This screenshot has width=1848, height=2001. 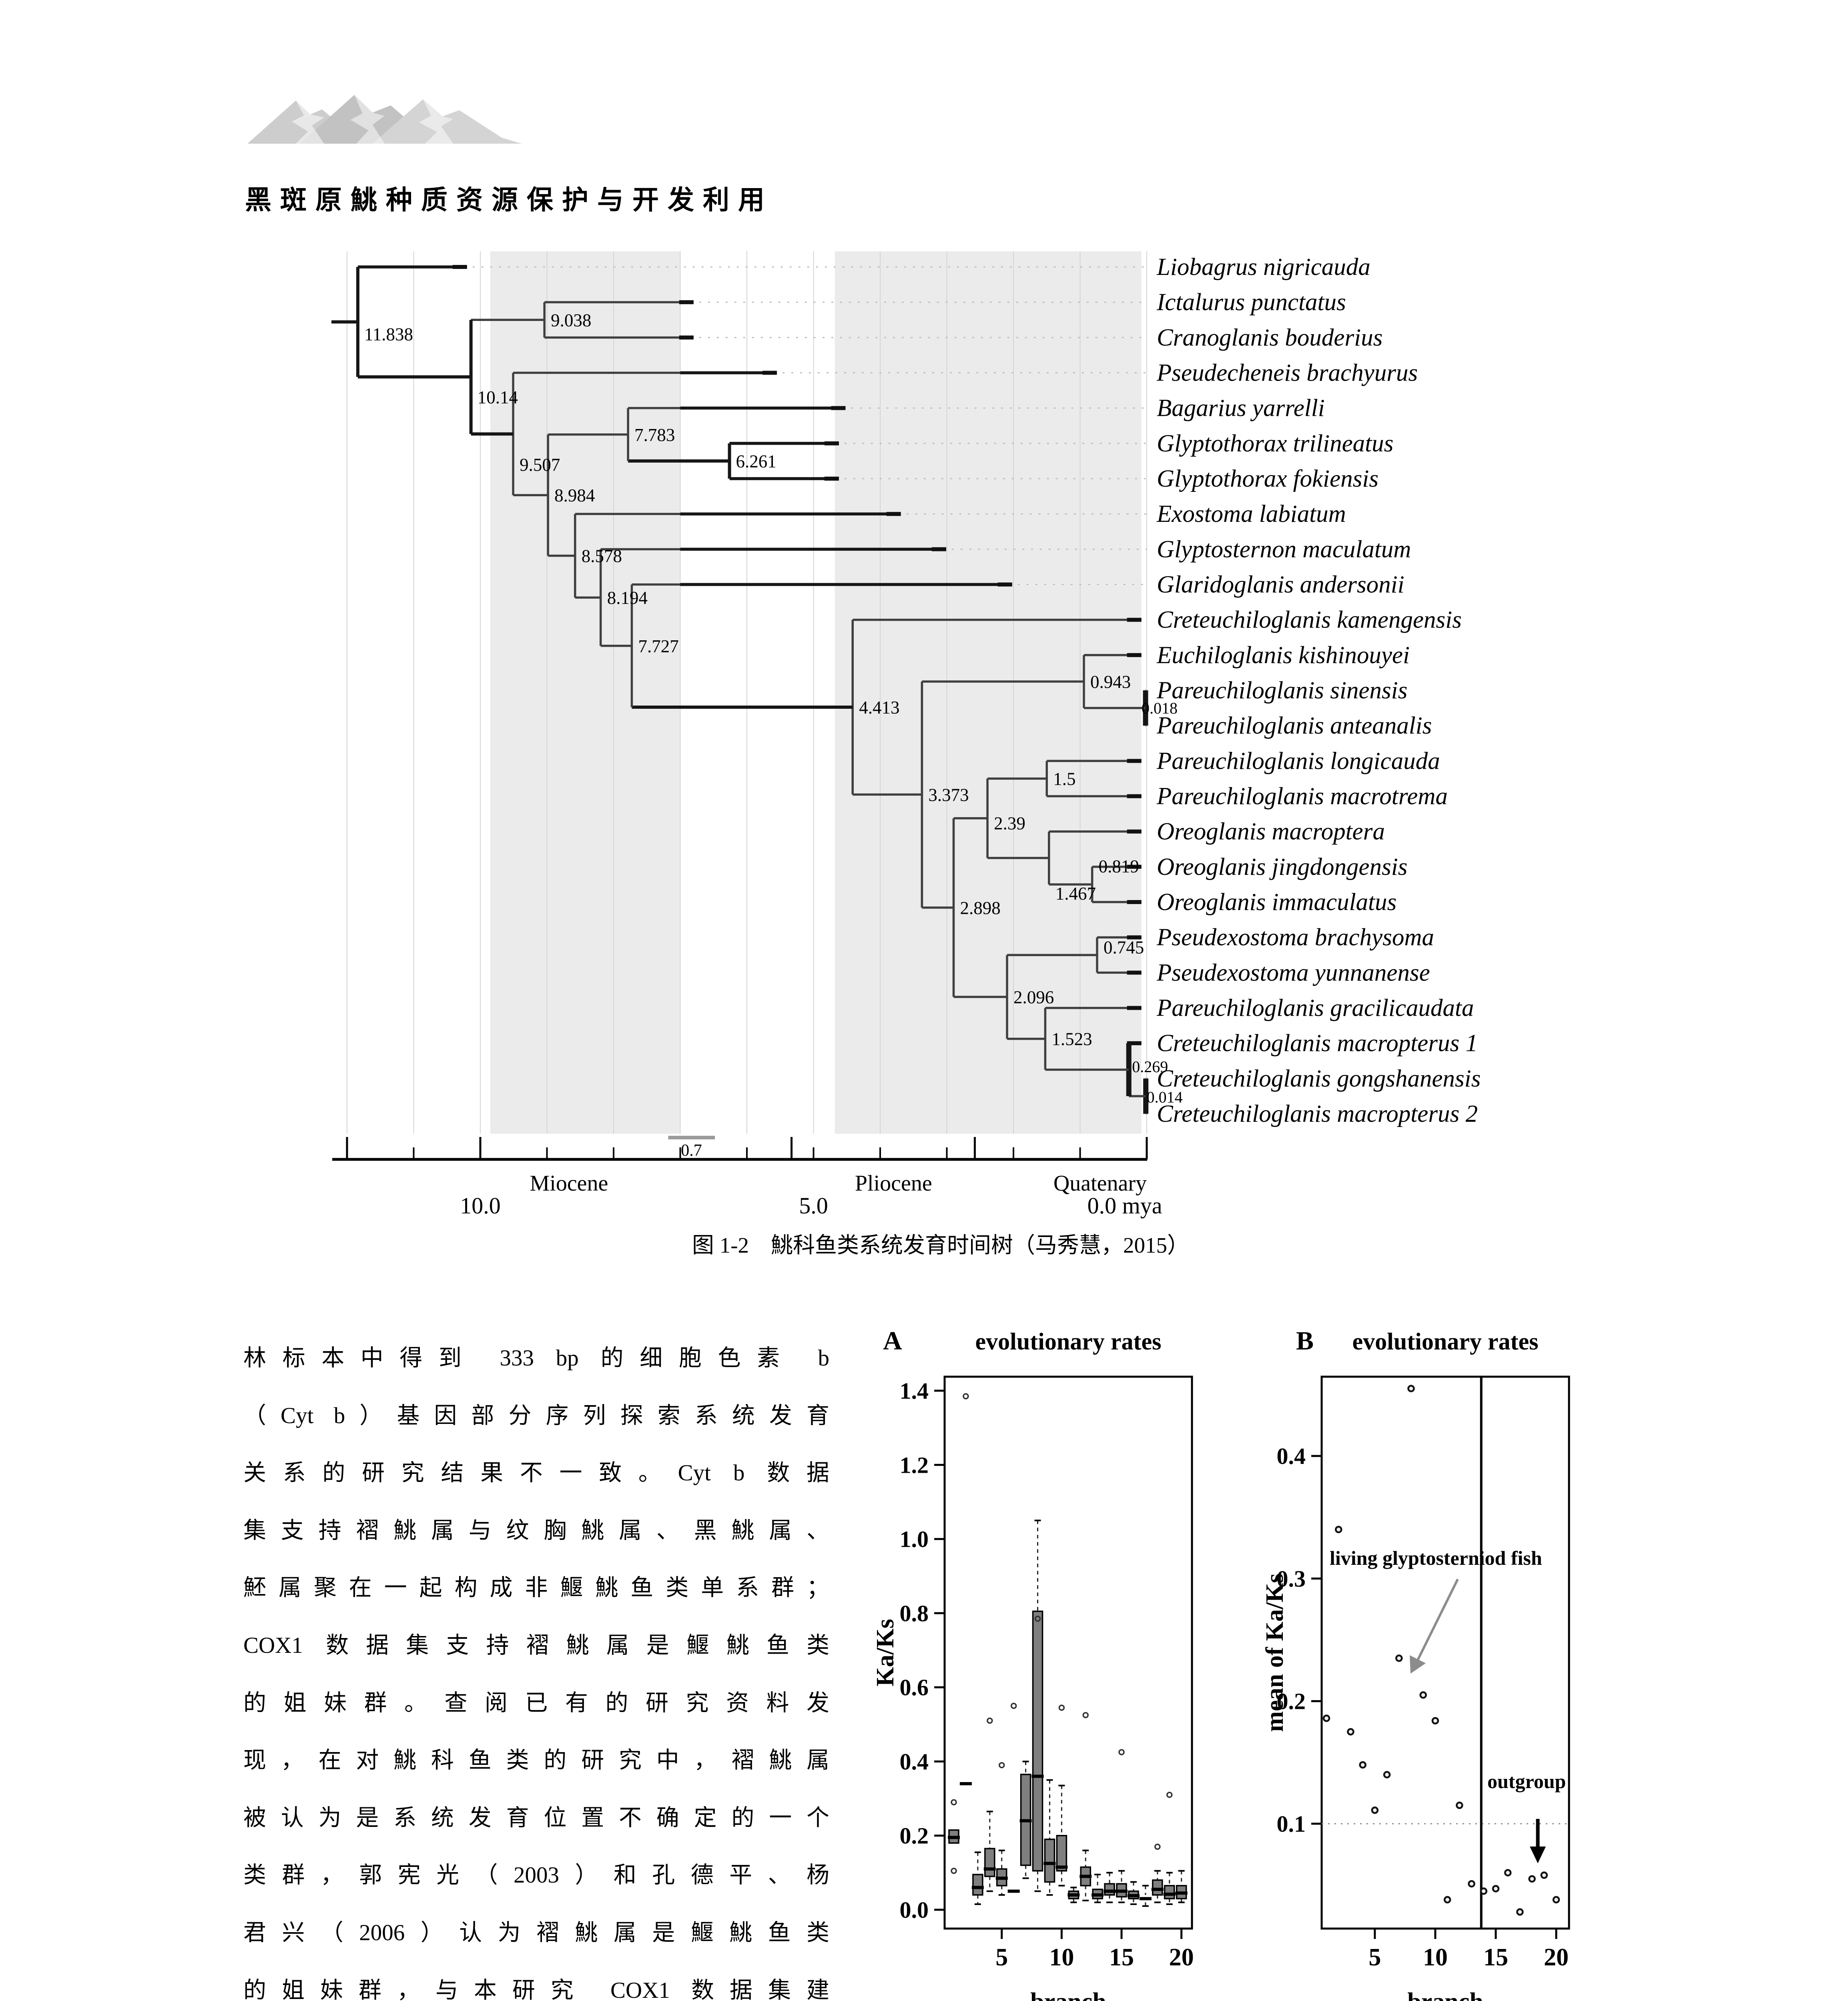 What do you see at coordinates (1068, 1652) in the screenshot?
I see `plot-frame` at bounding box center [1068, 1652].